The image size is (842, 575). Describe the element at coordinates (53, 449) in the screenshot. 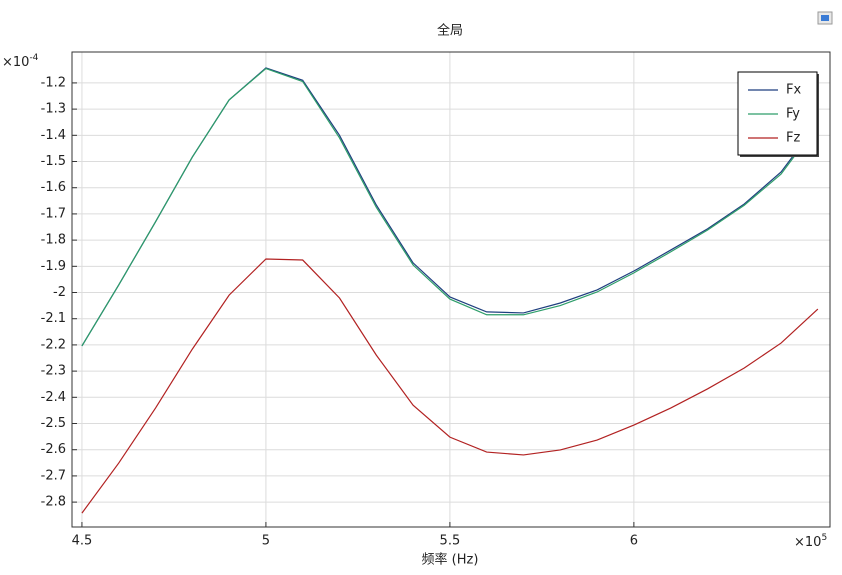

I see `y-tick-label: -2.6` at that location.